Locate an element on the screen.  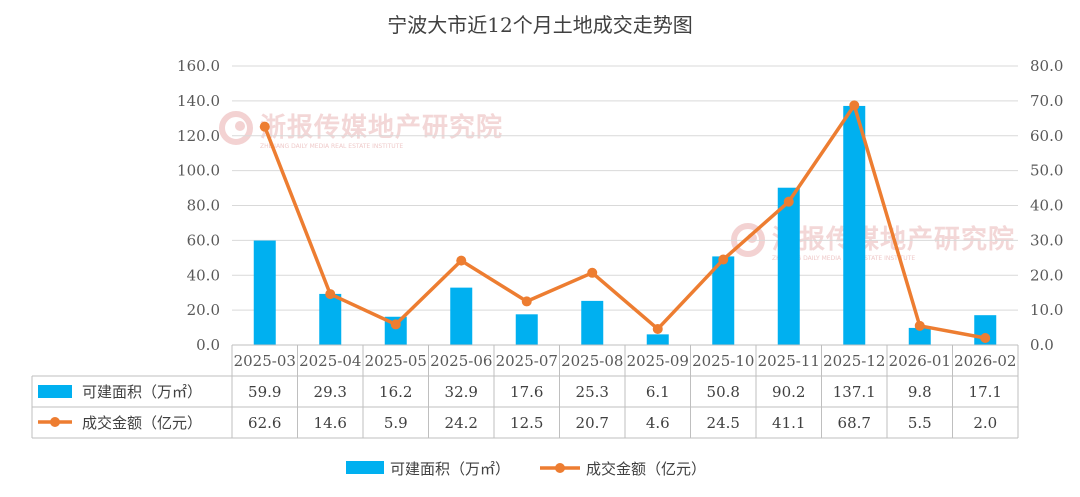
x-tick-label: 2025-10 is located at coordinates (723, 361).